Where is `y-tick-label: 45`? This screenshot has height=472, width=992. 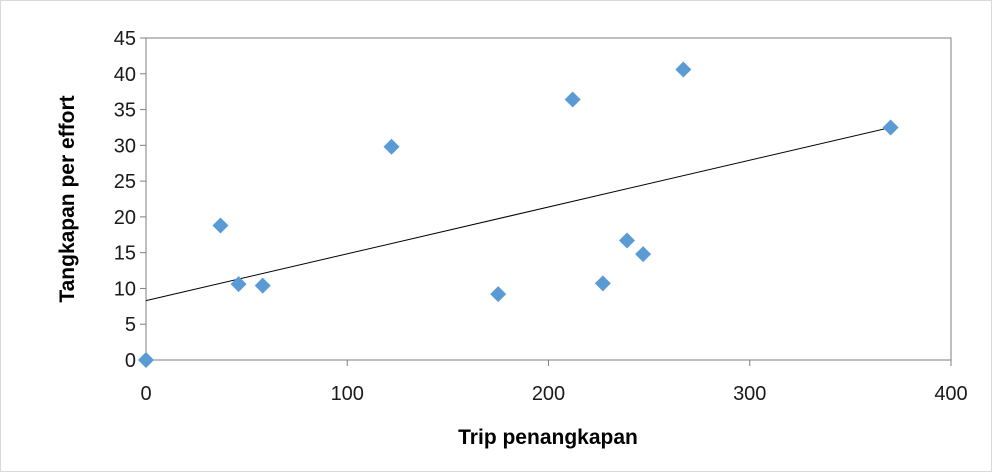 y-tick-label: 45 is located at coordinates (125, 39).